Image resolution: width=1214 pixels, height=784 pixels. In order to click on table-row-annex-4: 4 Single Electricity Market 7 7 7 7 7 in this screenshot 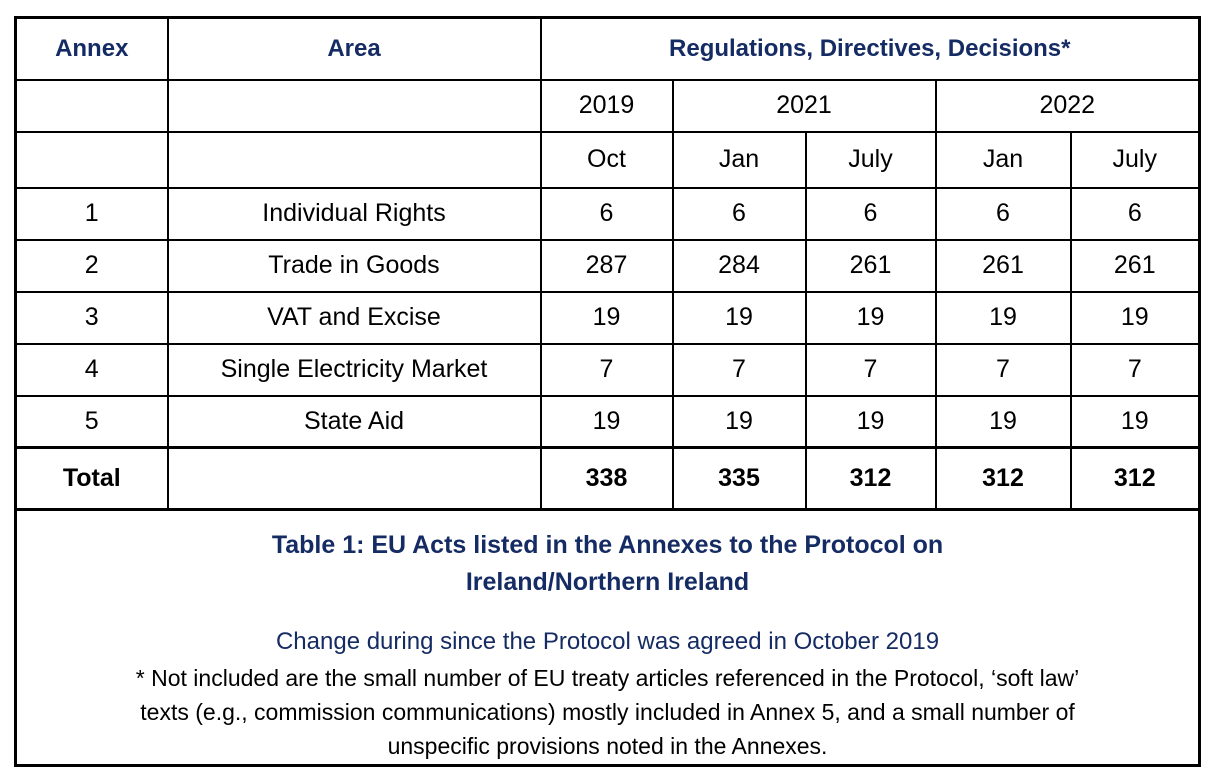, I will do `click(607, 369)`.